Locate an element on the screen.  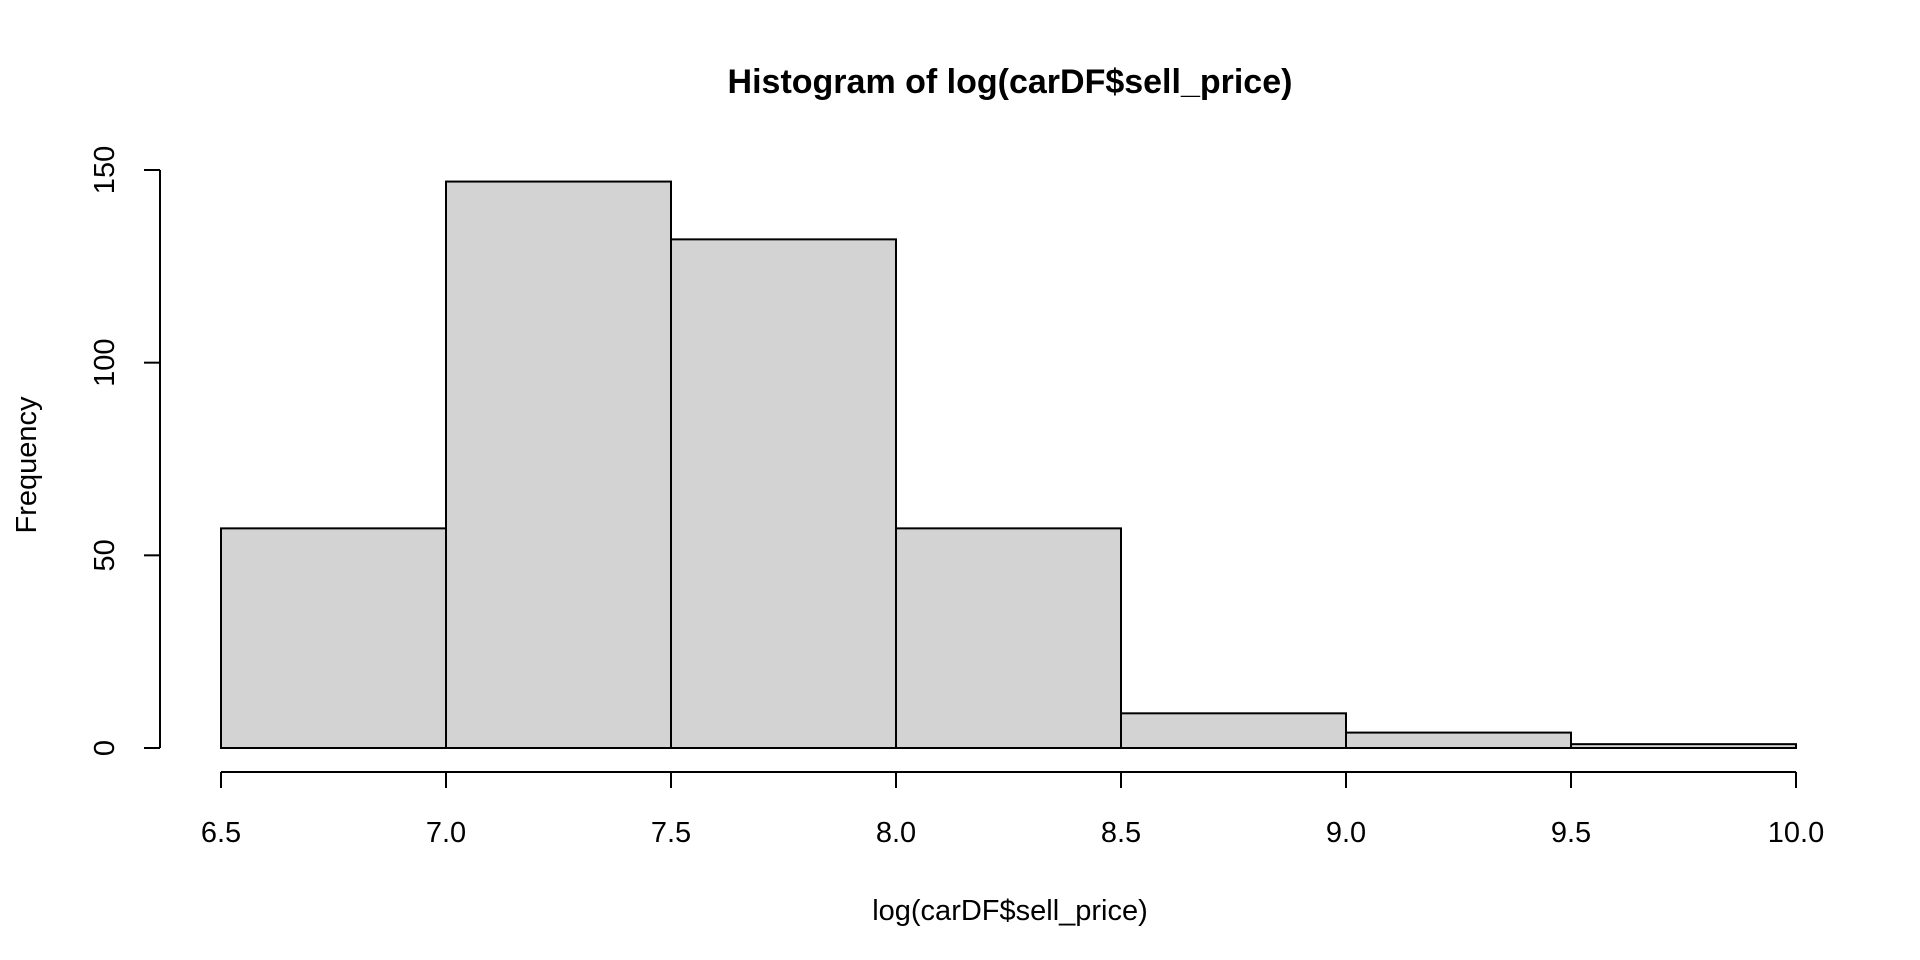
x-tick-label: 7.0 is located at coordinates (446, 833).